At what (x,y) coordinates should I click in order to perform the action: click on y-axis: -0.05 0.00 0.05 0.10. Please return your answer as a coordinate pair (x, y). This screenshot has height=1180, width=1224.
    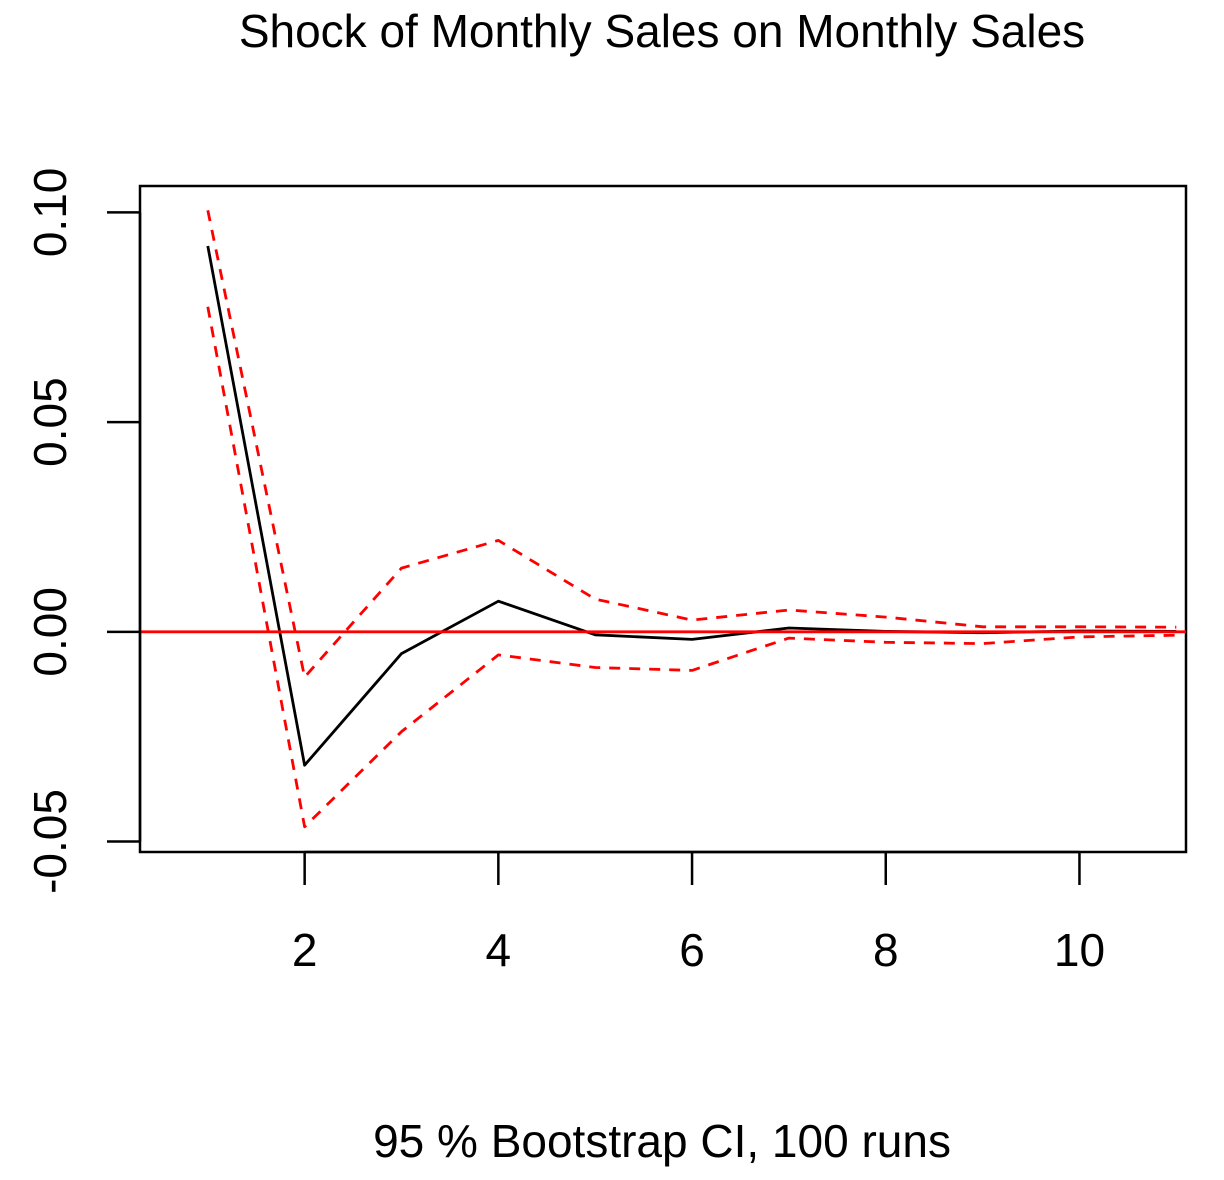
    Looking at the image, I should click on (83, 531).